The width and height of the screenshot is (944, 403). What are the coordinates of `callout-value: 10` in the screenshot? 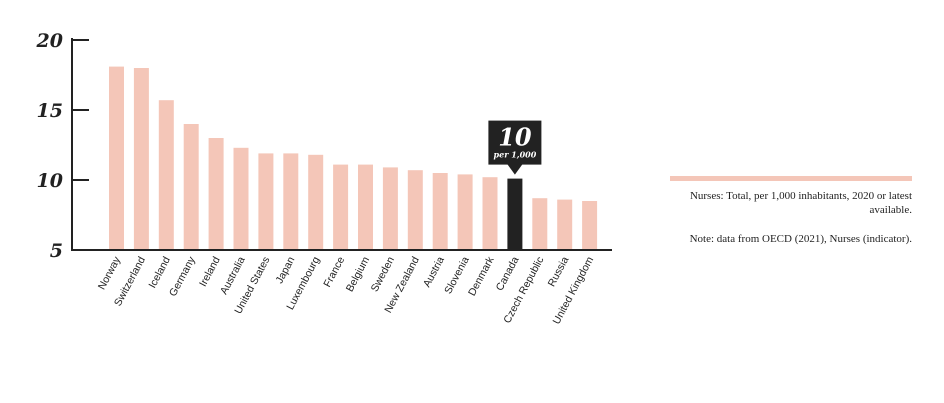 It's located at (515, 137).